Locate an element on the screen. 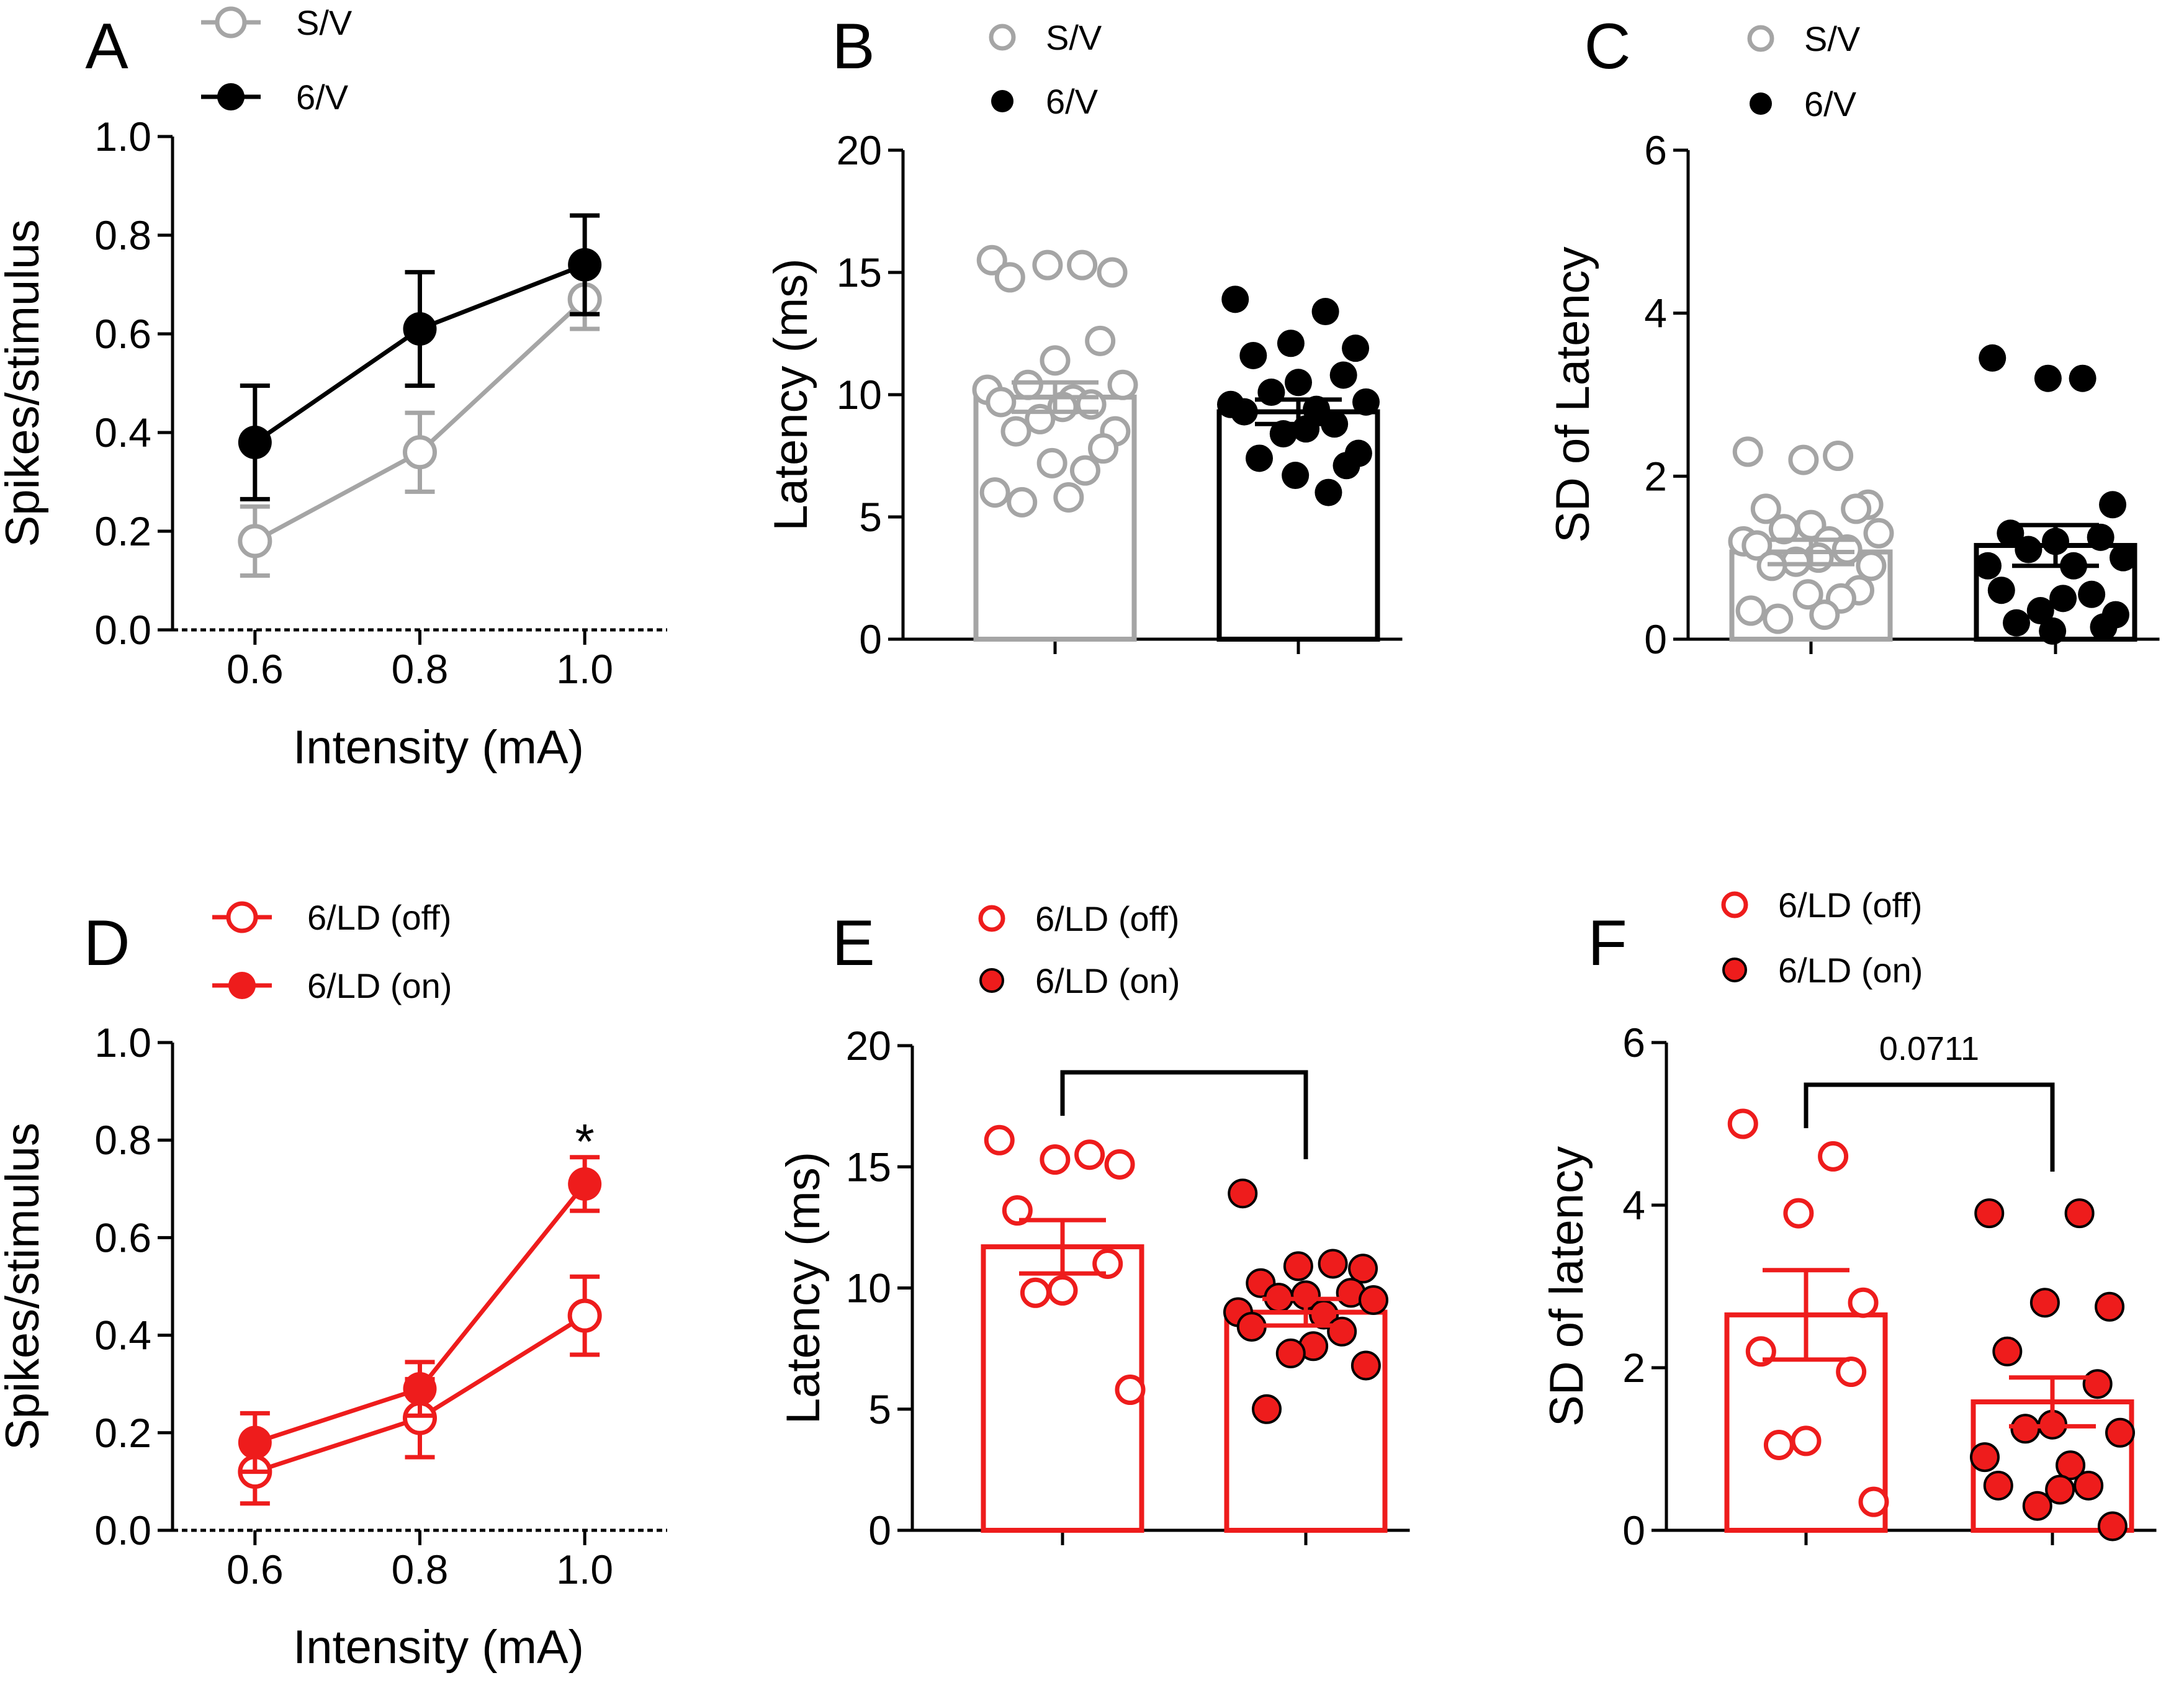 The width and height of the screenshot is (2184, 1696). legend-item: 6/V is located at coordinates (1803, 103).